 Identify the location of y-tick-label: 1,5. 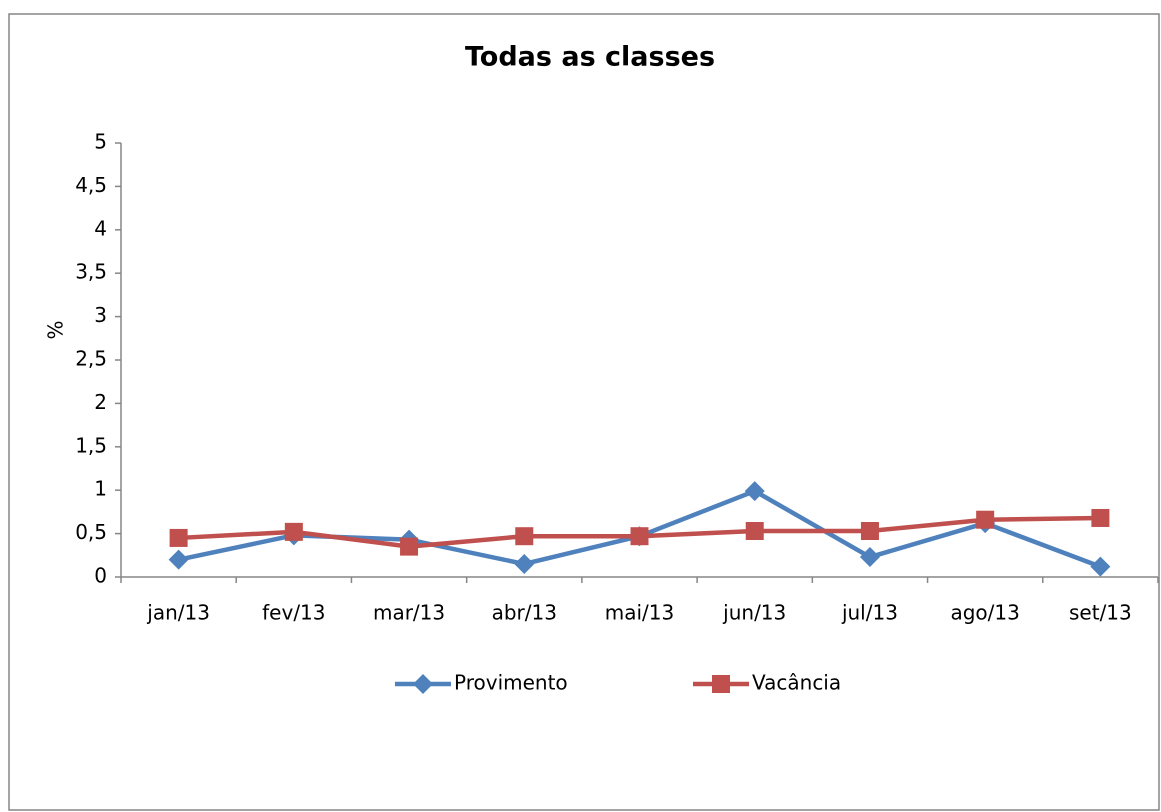
(91, 445).